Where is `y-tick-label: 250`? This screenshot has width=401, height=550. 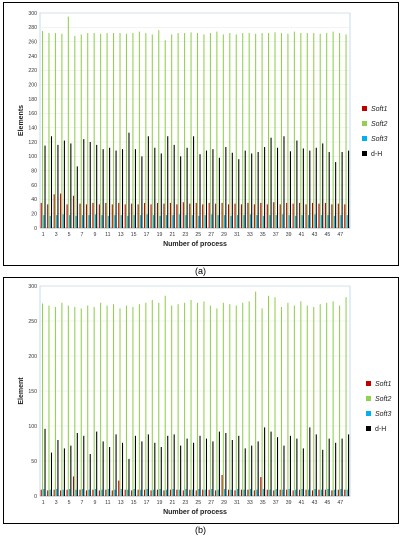
y-tick-label: 250 is located at coordinates (32, 322).